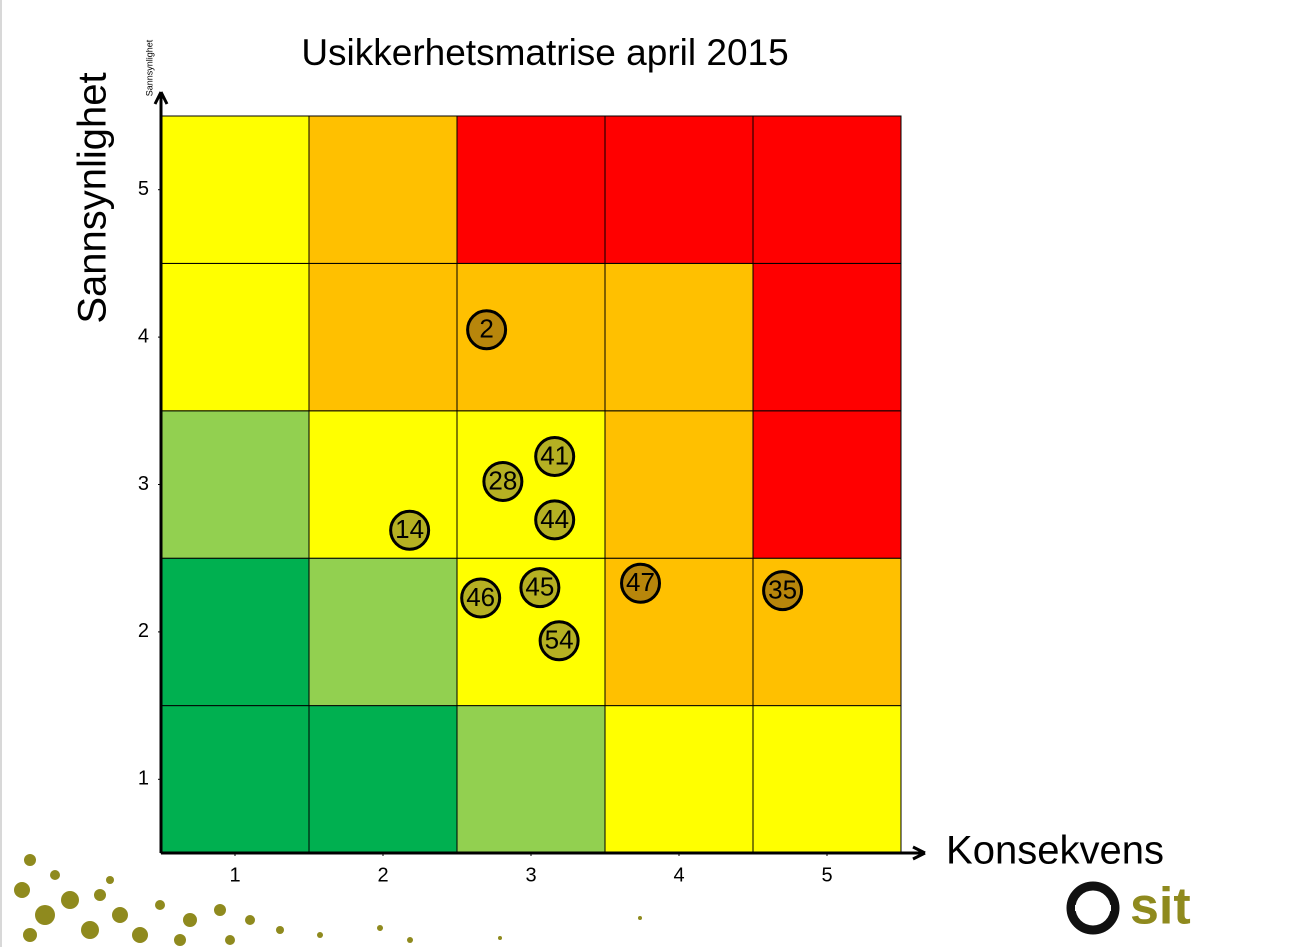  I want to click on decoration, so click(328, 900).